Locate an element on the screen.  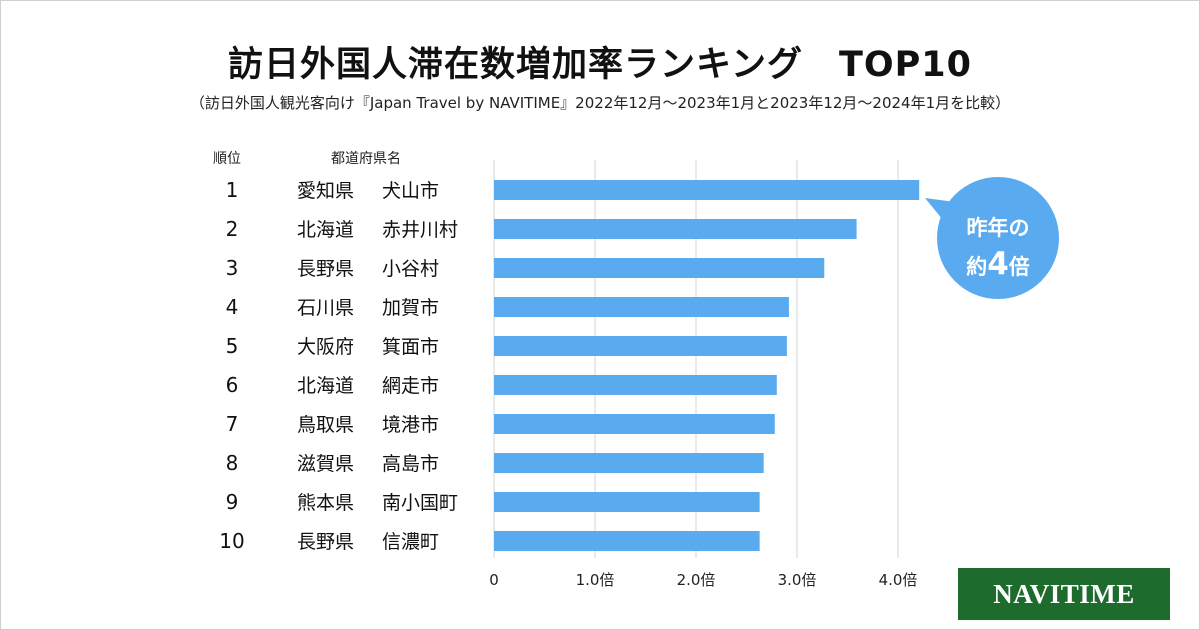
rank-label: 6 is located at coordinates (232, 385).